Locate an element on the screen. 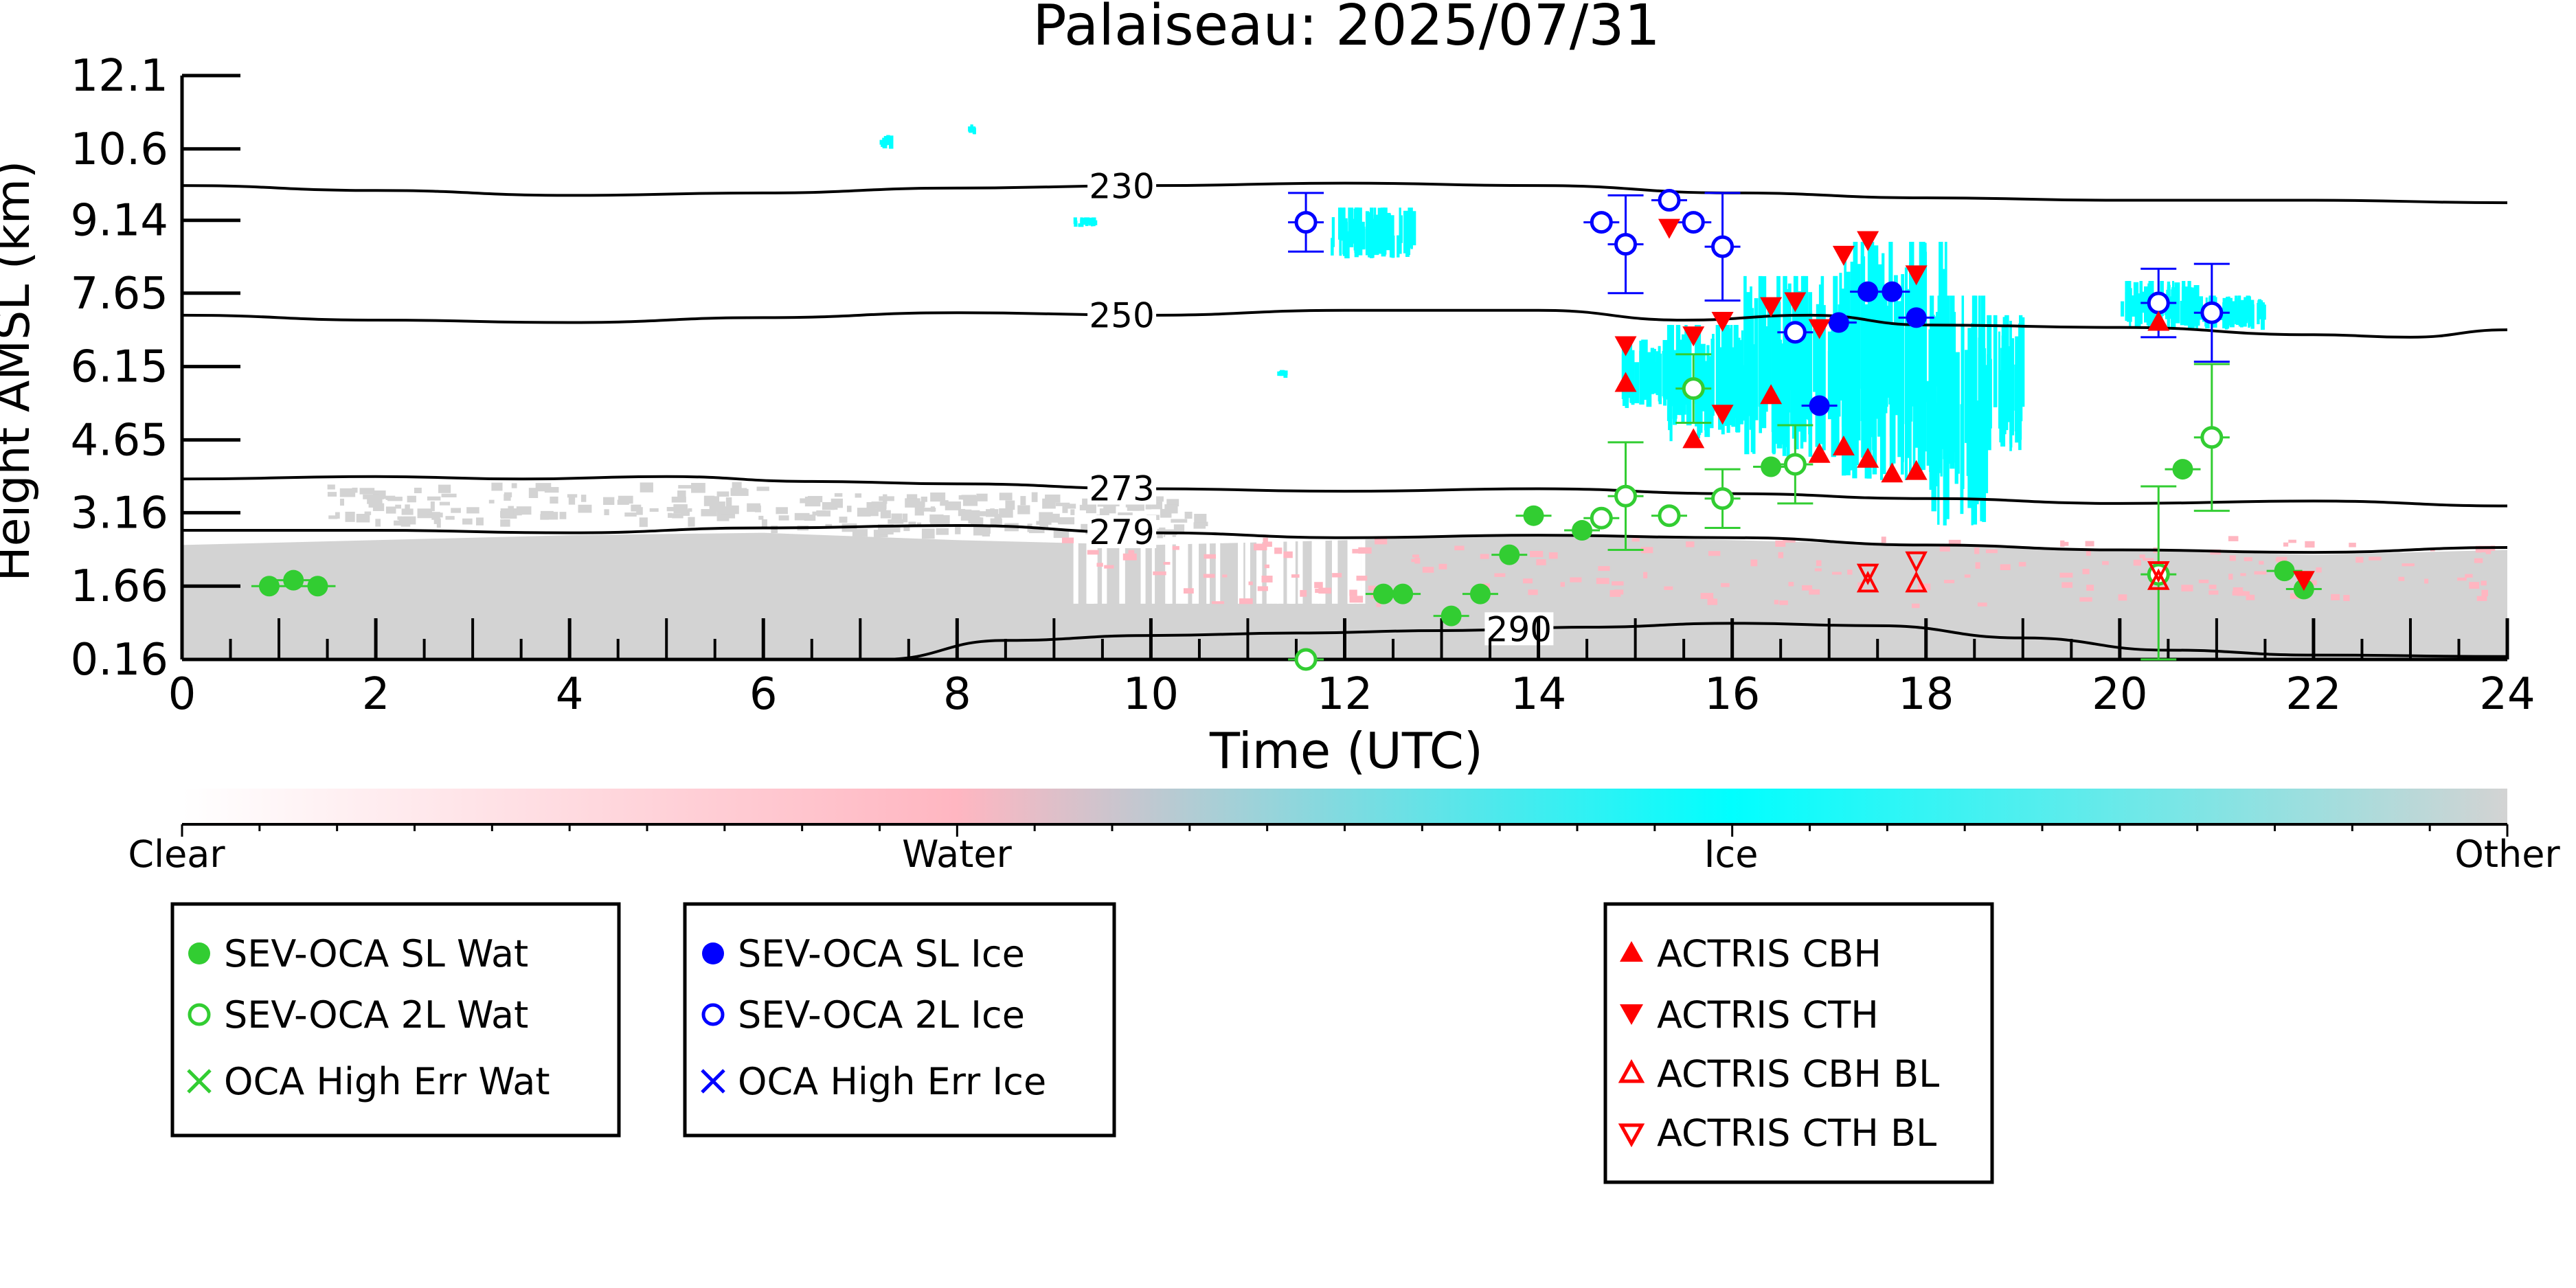 The height and width of the screenshot is (1288, 2576). legend-water-box is located at coordinates (395, 1020).